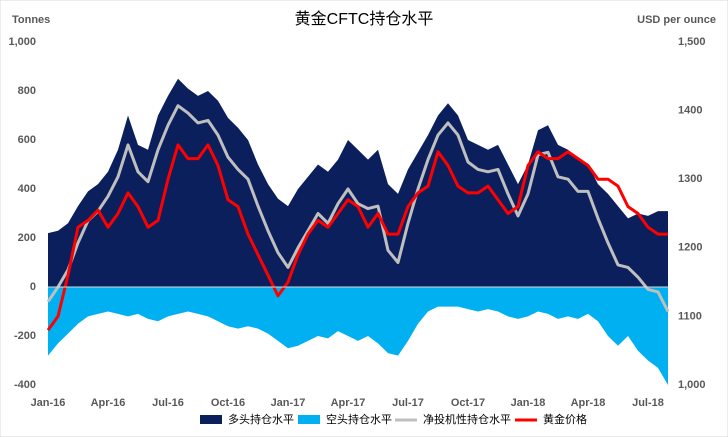 Image resolution: width=728 pixels, height=437 pixels. I want to click on x-tick-label: Apr-16, so click(108, 403).